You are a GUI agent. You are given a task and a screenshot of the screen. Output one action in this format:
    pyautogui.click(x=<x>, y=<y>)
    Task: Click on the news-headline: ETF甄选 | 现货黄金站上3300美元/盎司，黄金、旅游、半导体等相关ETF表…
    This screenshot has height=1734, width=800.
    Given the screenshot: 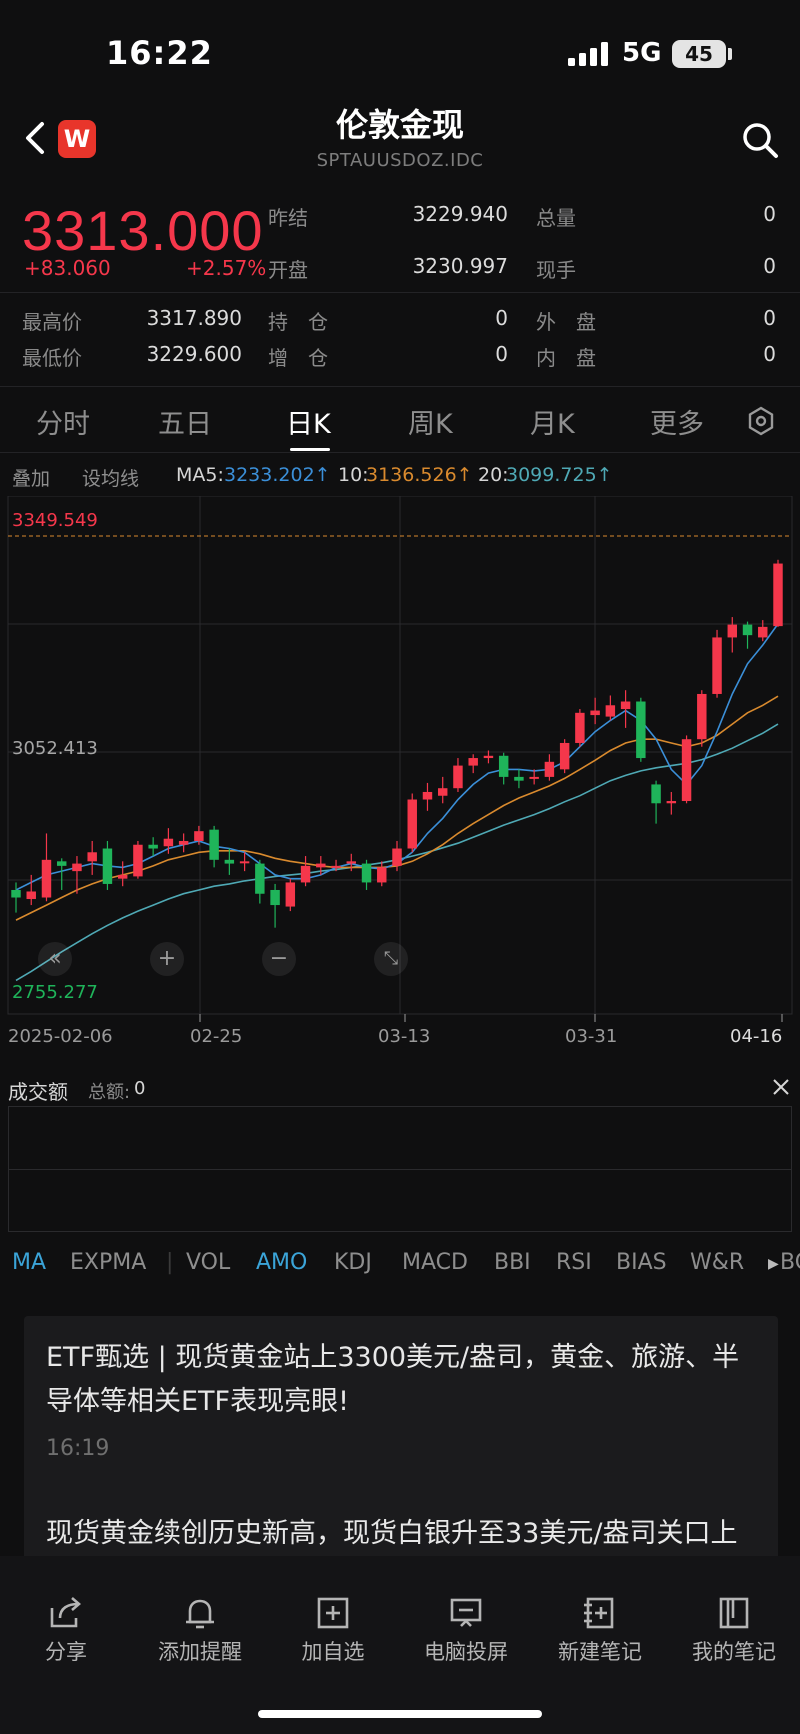 What is the action you would take?
    pyautogui.click(x=393, y=1379)
    